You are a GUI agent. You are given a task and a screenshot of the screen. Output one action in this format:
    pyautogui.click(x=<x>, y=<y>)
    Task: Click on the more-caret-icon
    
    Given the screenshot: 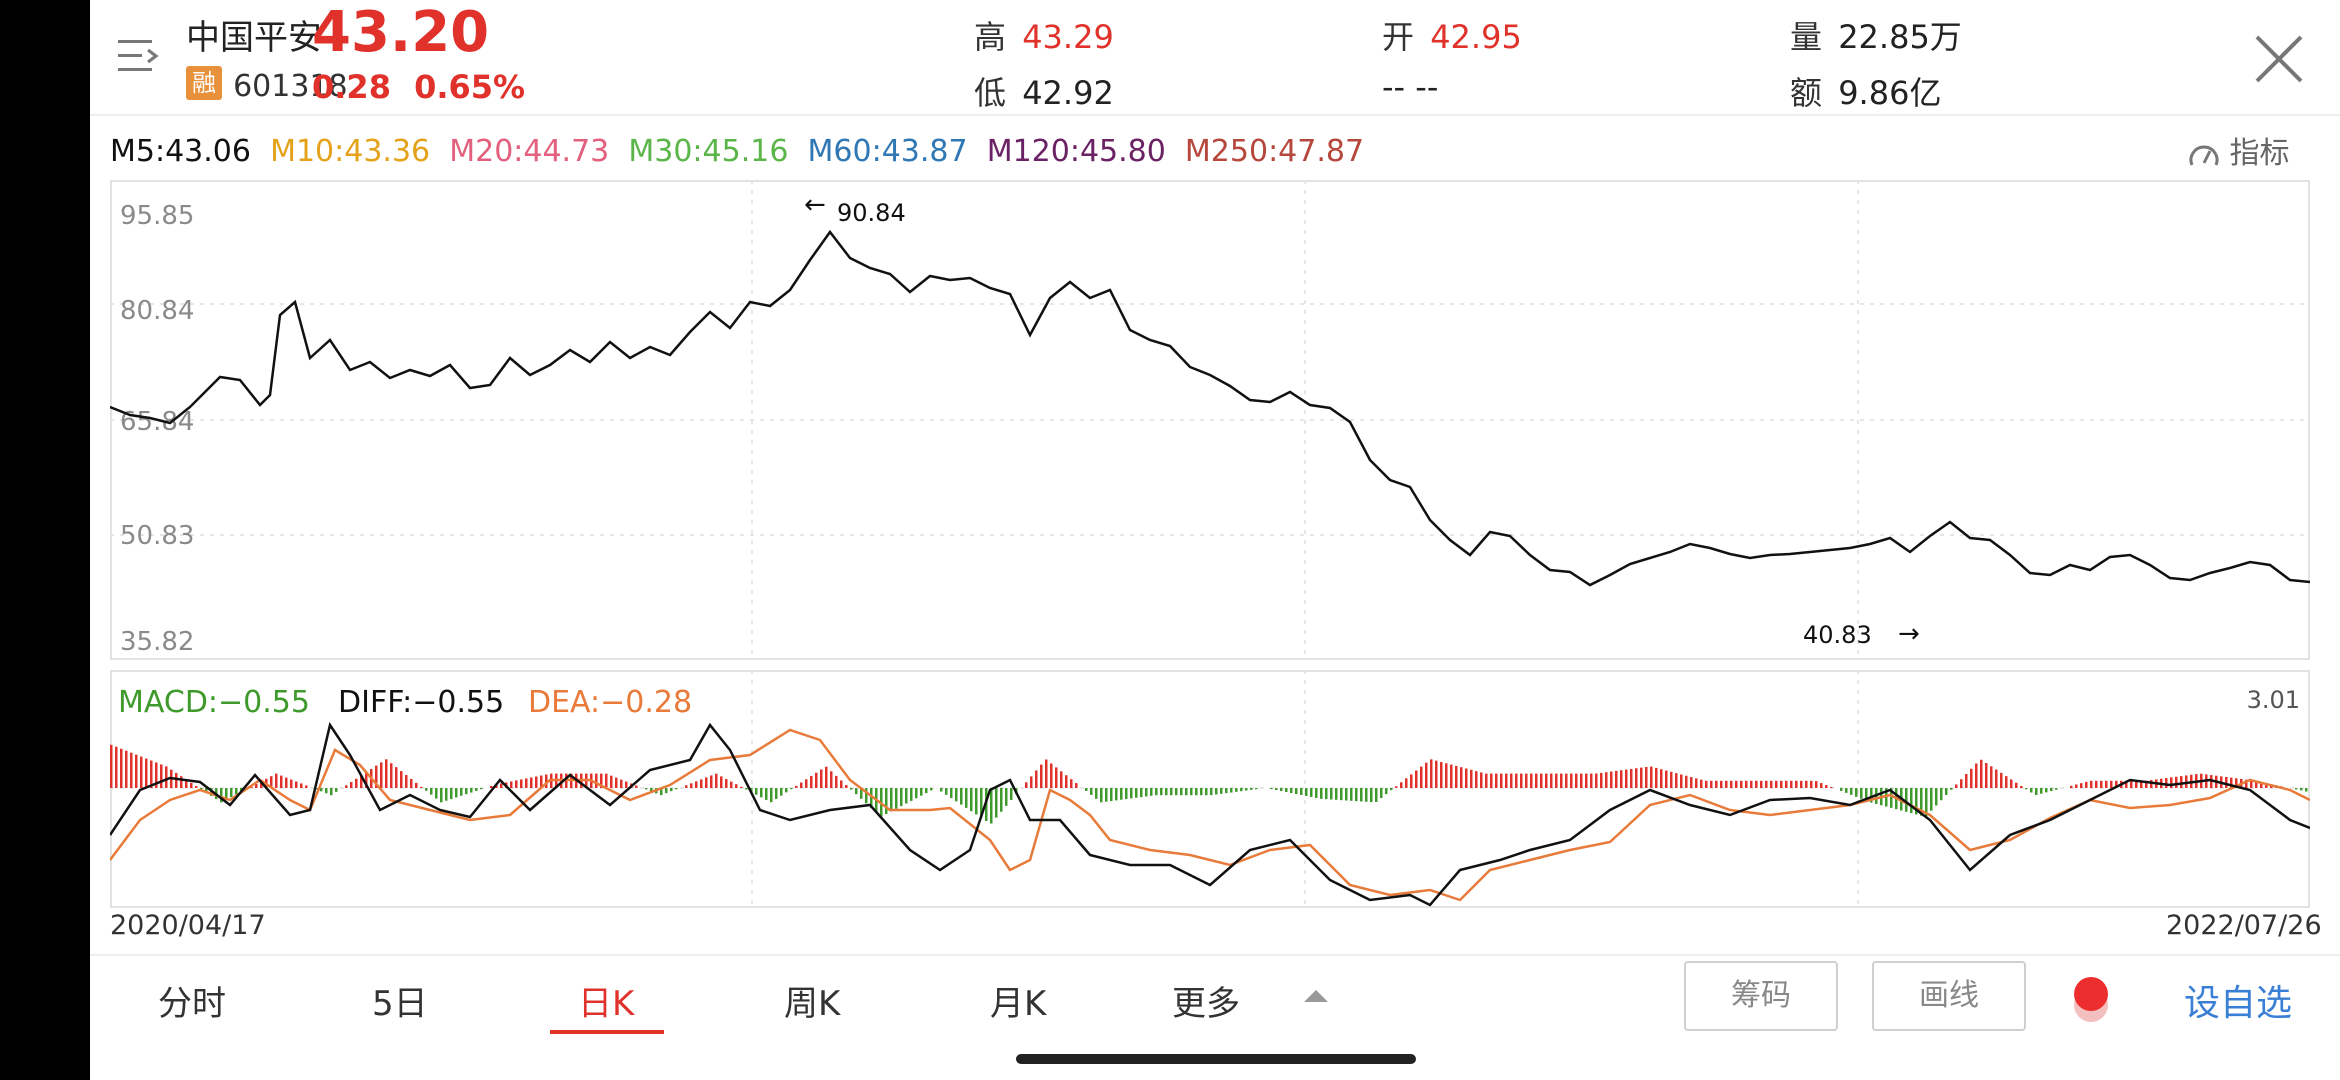 What is the action you would take?
    pyautogui.click(x=1316, y=997)
    